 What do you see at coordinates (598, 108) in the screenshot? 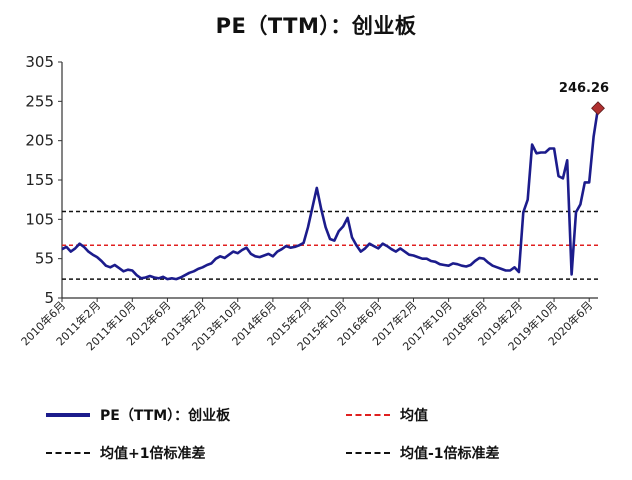
I see `last-value-marker` at bounding box center [598, 108].